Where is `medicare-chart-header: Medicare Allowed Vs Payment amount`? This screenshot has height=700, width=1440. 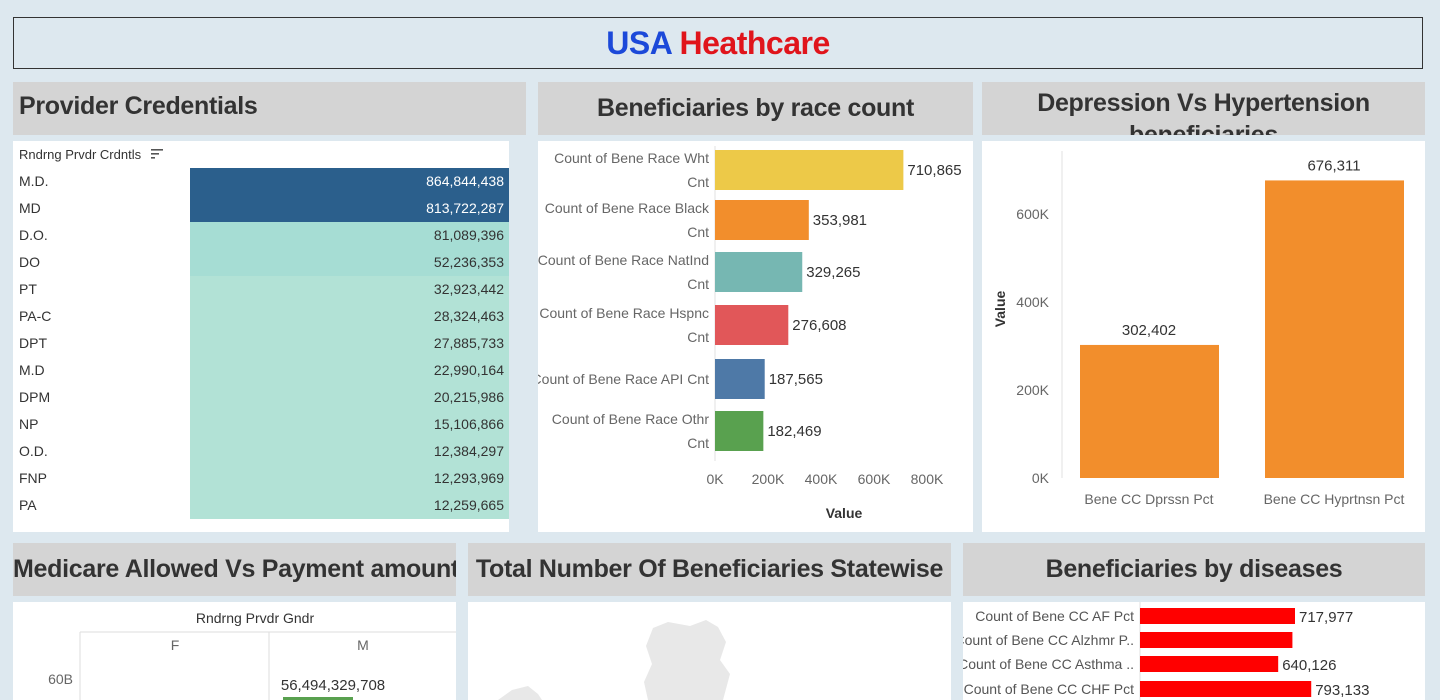
medicare-chart-header: Medicare Allowed Vs Payment amount is located at coordinates (234, 569).